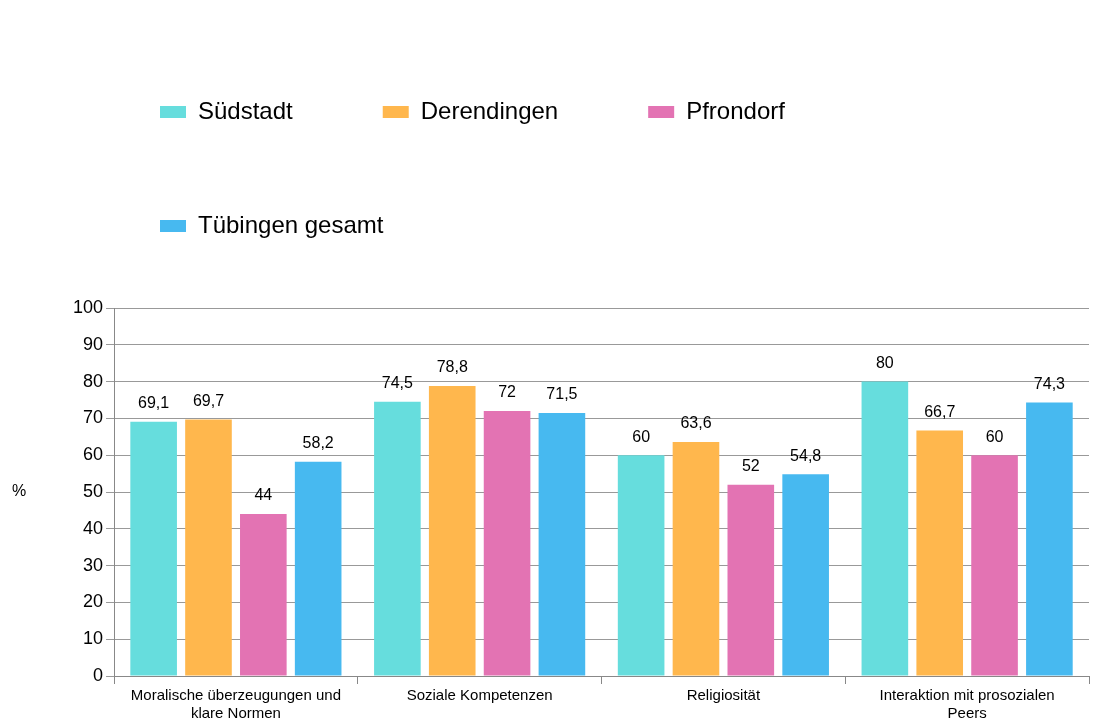 The width and height of the screenshot is (1099, 726). I want to click on y-tick-label: 0, so click(98, 674).